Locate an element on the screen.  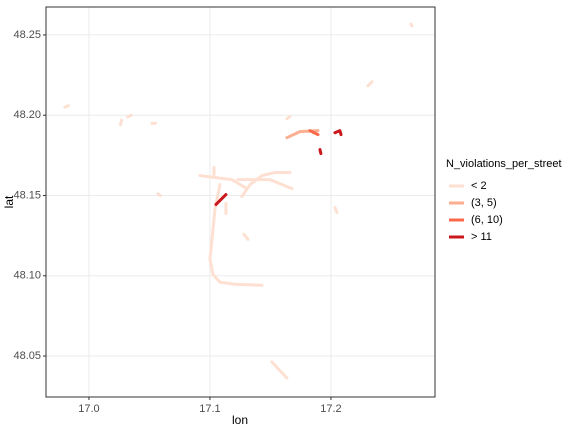
y-axis-title: lat is located at coordinates (9, 201).